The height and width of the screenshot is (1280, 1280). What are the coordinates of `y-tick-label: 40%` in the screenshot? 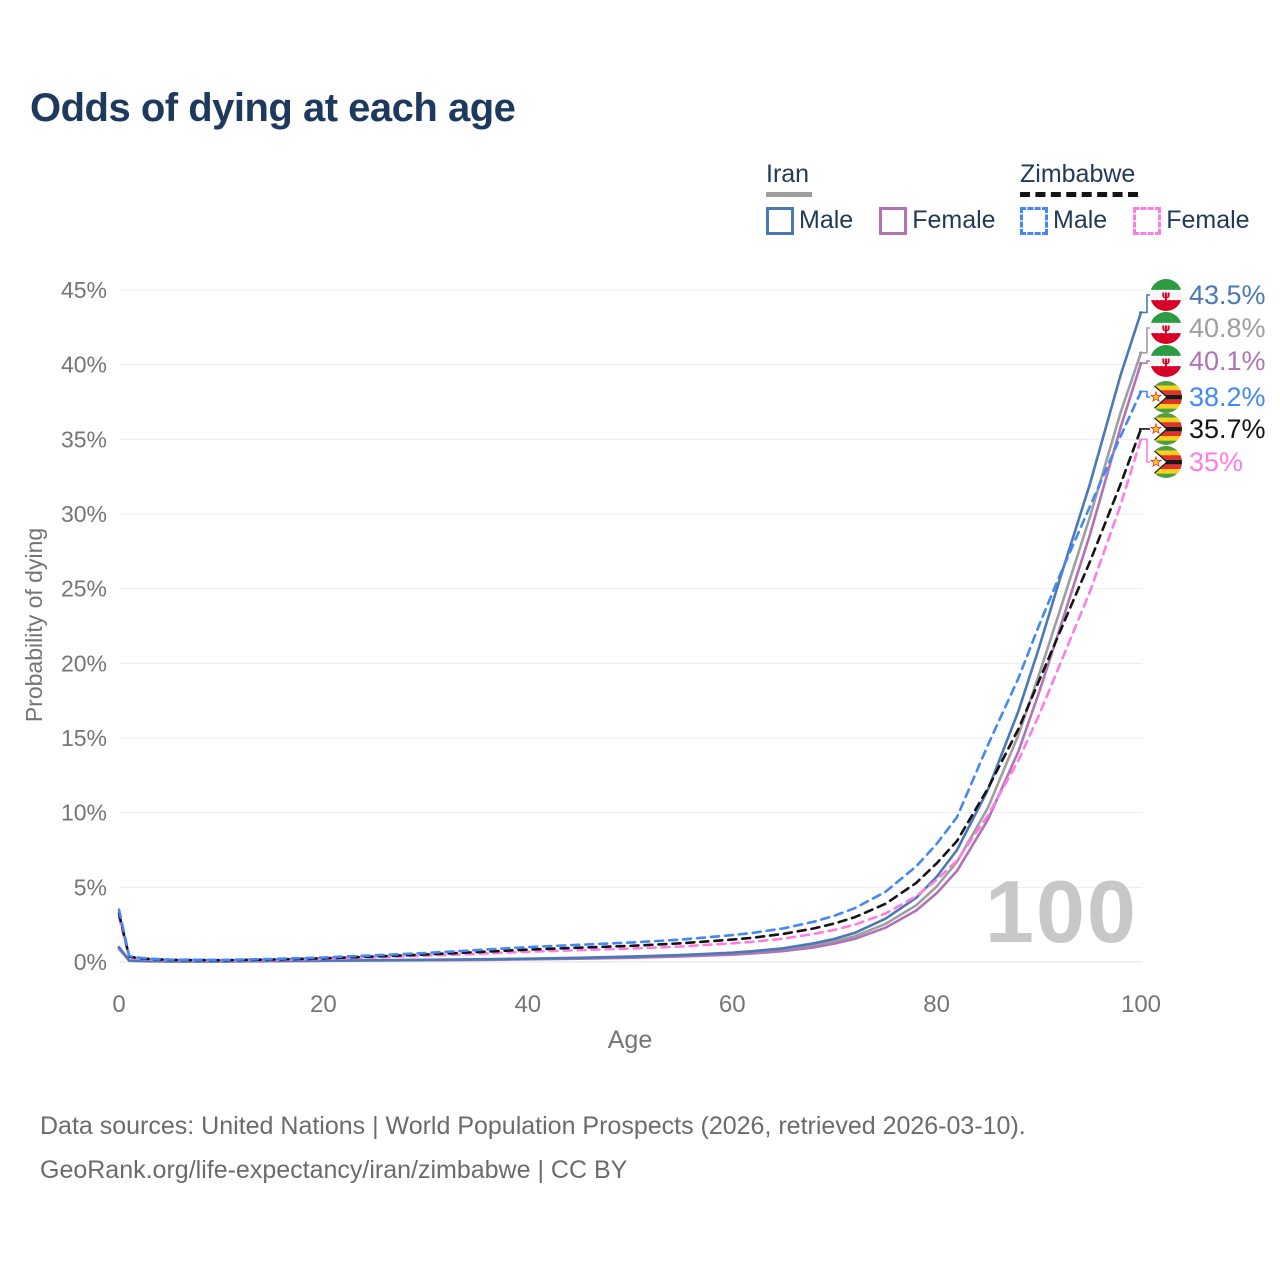 It's located at (84, 365).